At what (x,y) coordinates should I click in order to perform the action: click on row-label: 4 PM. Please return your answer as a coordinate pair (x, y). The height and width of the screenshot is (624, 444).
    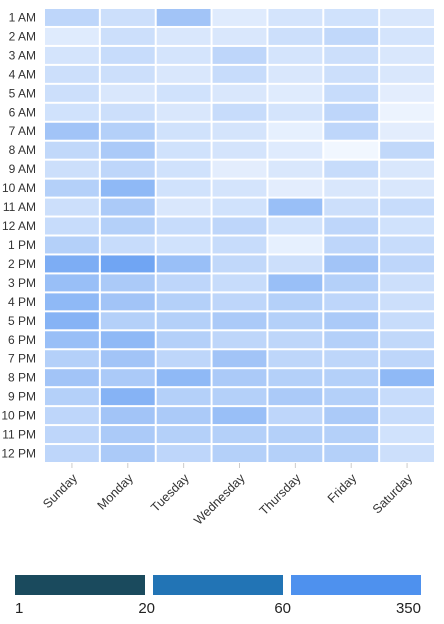
    Looking at the image, I should click on (22, 302).